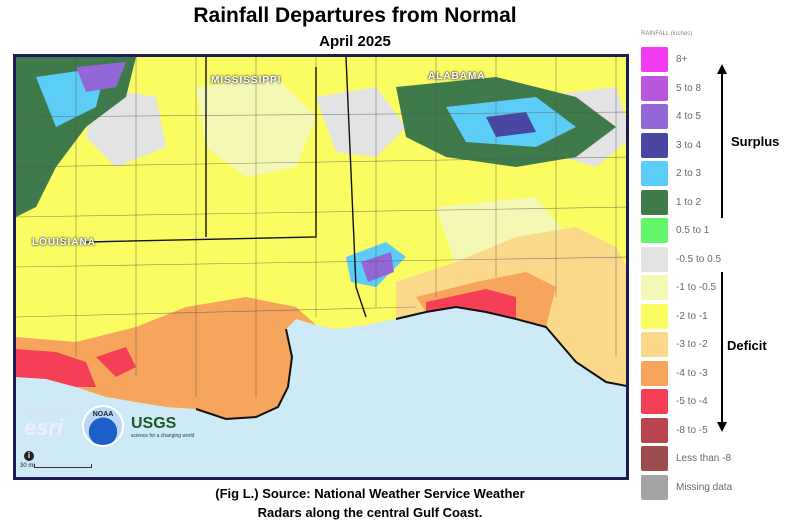 The width and height of the screenshot is (788, 530). What do you see at coordinates (47, 412) in the screenshot?
I see `esri-logo-small-text: POWERED BY` at bounding box center [47, 412].